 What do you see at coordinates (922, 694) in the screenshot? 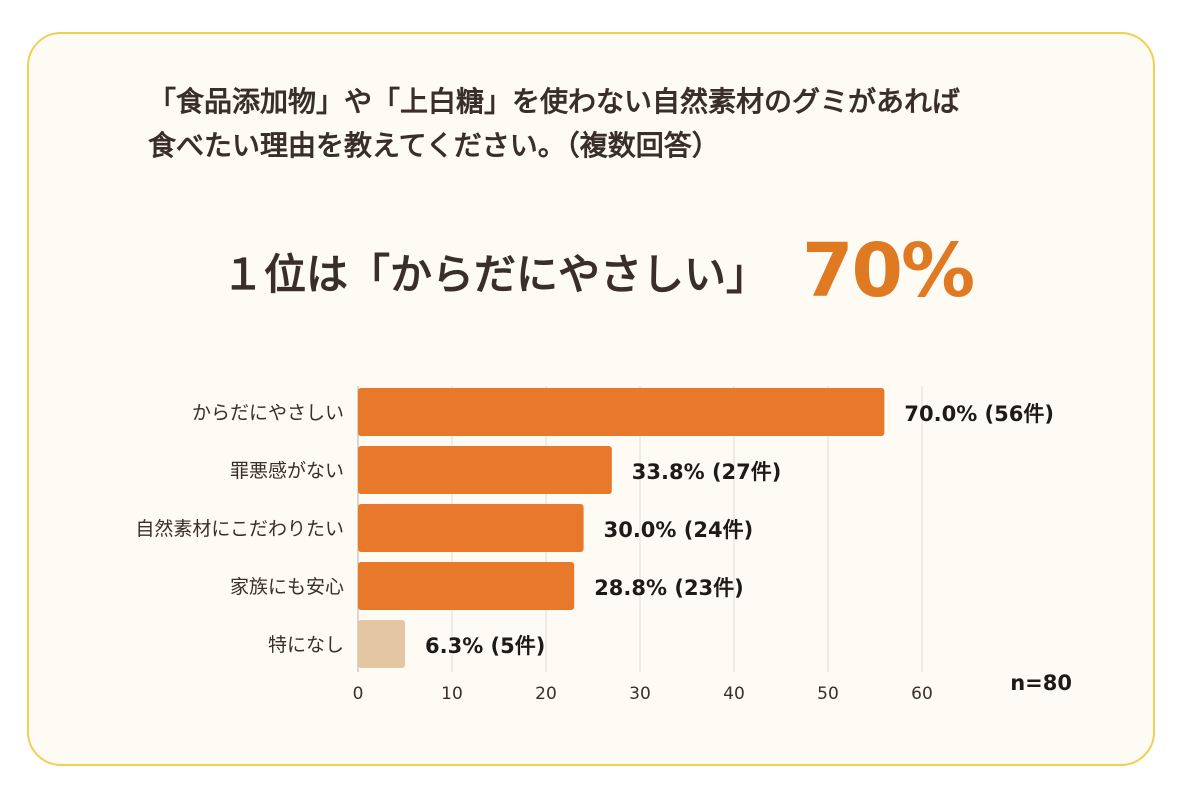
I see `x-tick-label: 60` at bounding box center [922, 694].